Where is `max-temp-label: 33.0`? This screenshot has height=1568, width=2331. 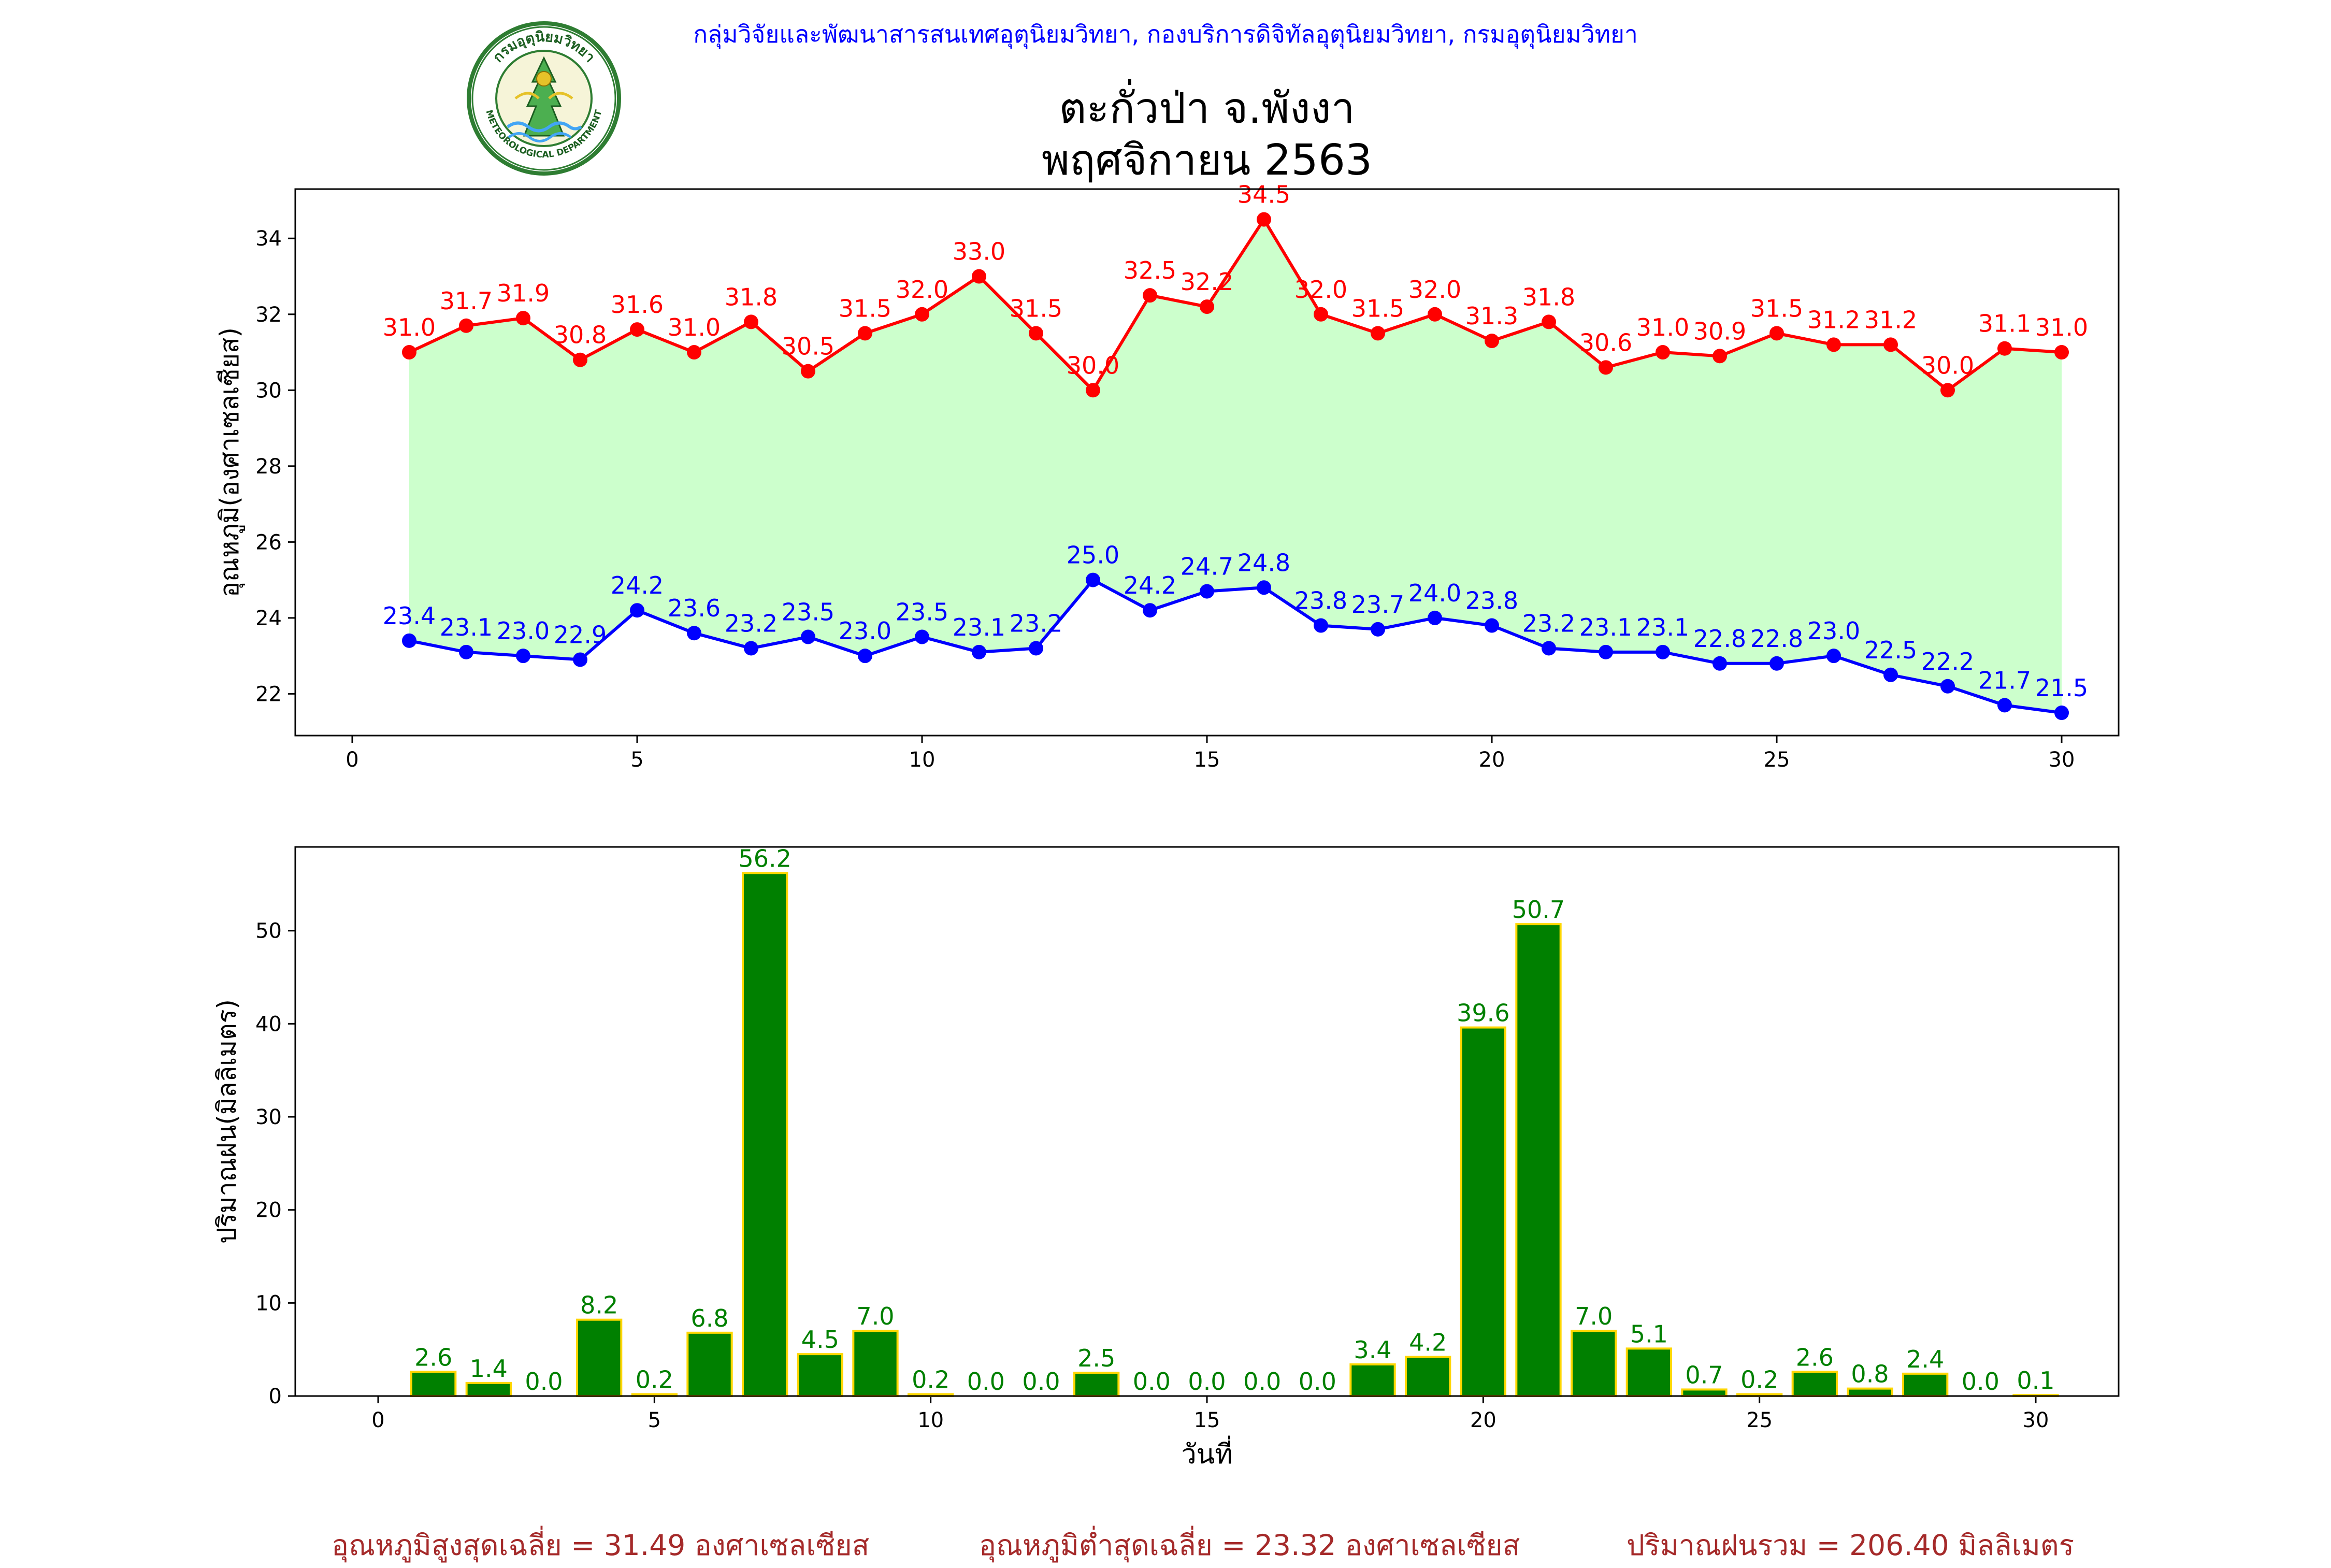
max-temp-label: 33.0 is located at coordinates (979, 252).